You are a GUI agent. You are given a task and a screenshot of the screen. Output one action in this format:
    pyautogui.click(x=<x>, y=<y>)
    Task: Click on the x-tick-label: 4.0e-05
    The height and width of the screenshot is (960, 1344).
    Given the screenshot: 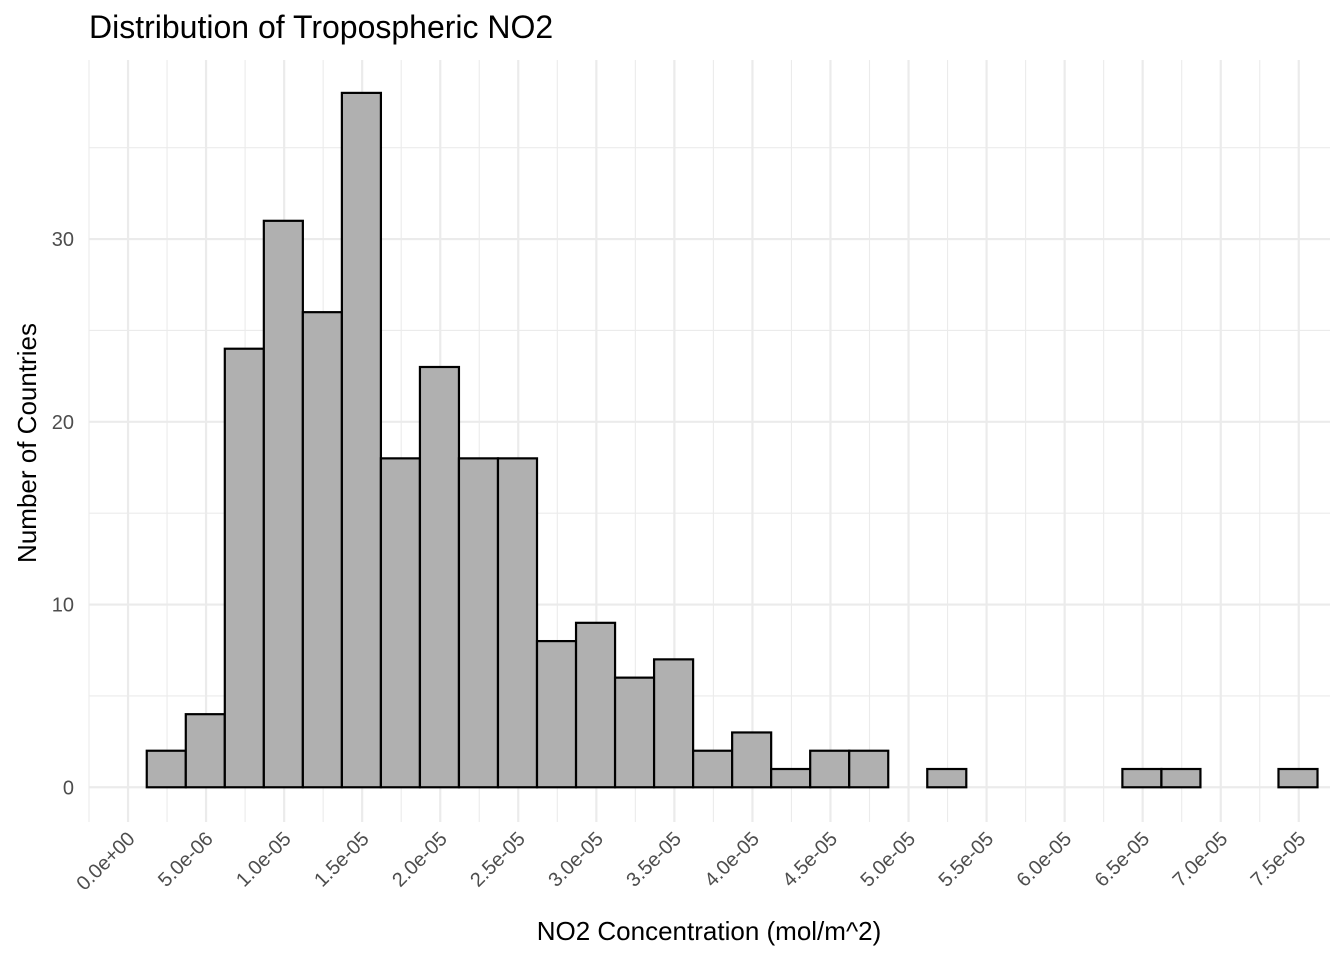 What is the action you would take?
    pyautogui.click(x=732, y=860)
    